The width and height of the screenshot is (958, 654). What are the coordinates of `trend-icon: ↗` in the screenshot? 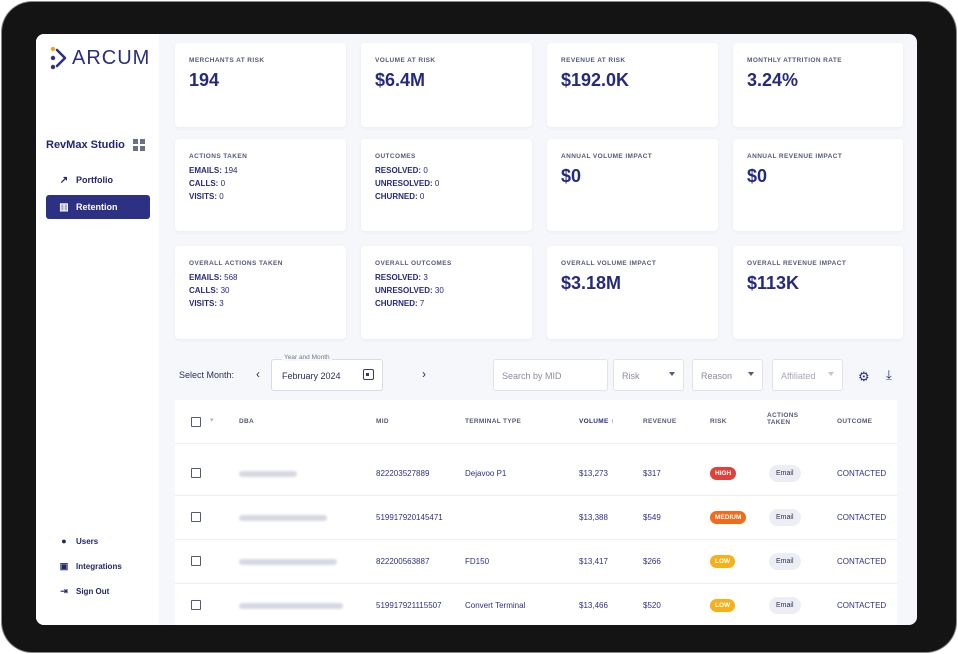 It's located at (64, 180).